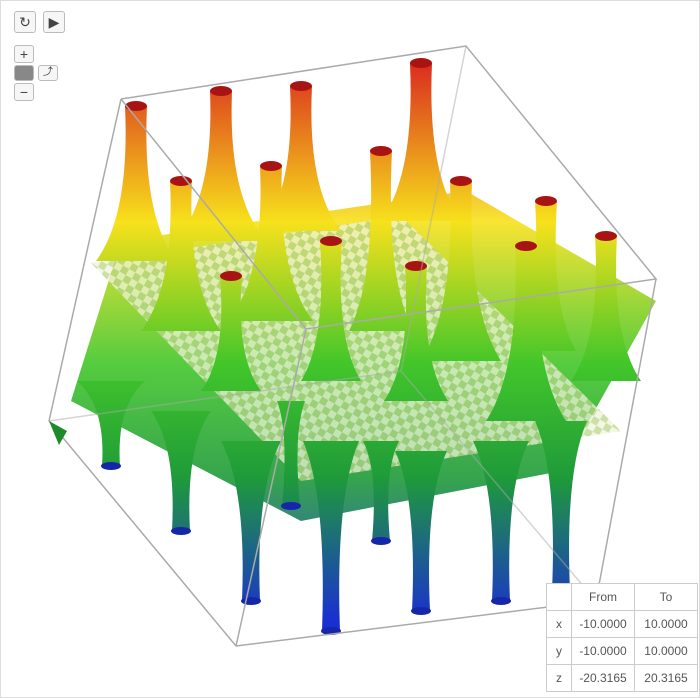  I want to click on range-cell: -20.3165, so click(603, 678).